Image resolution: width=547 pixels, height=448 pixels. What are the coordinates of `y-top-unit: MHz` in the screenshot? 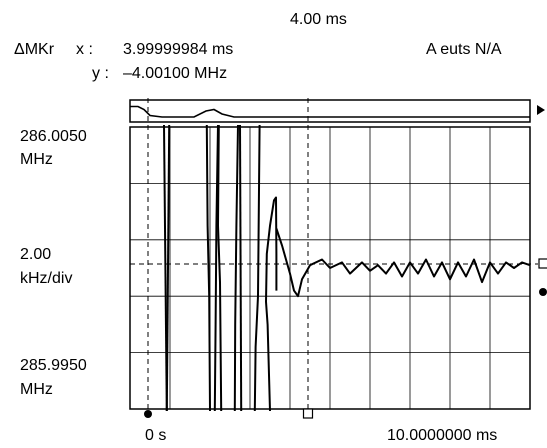 It's located at (36, 159).